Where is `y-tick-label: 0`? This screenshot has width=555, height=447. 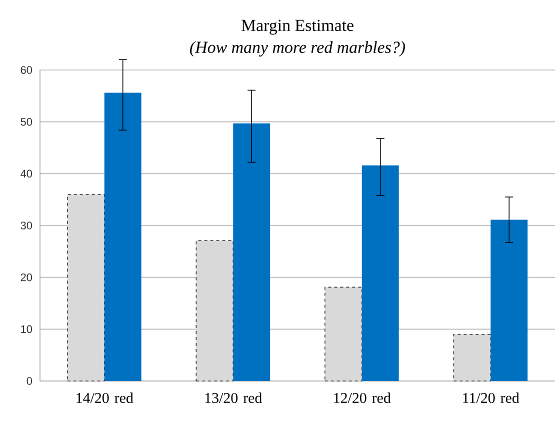 y-tick-label: 0 is located at coordinates (29, 381).